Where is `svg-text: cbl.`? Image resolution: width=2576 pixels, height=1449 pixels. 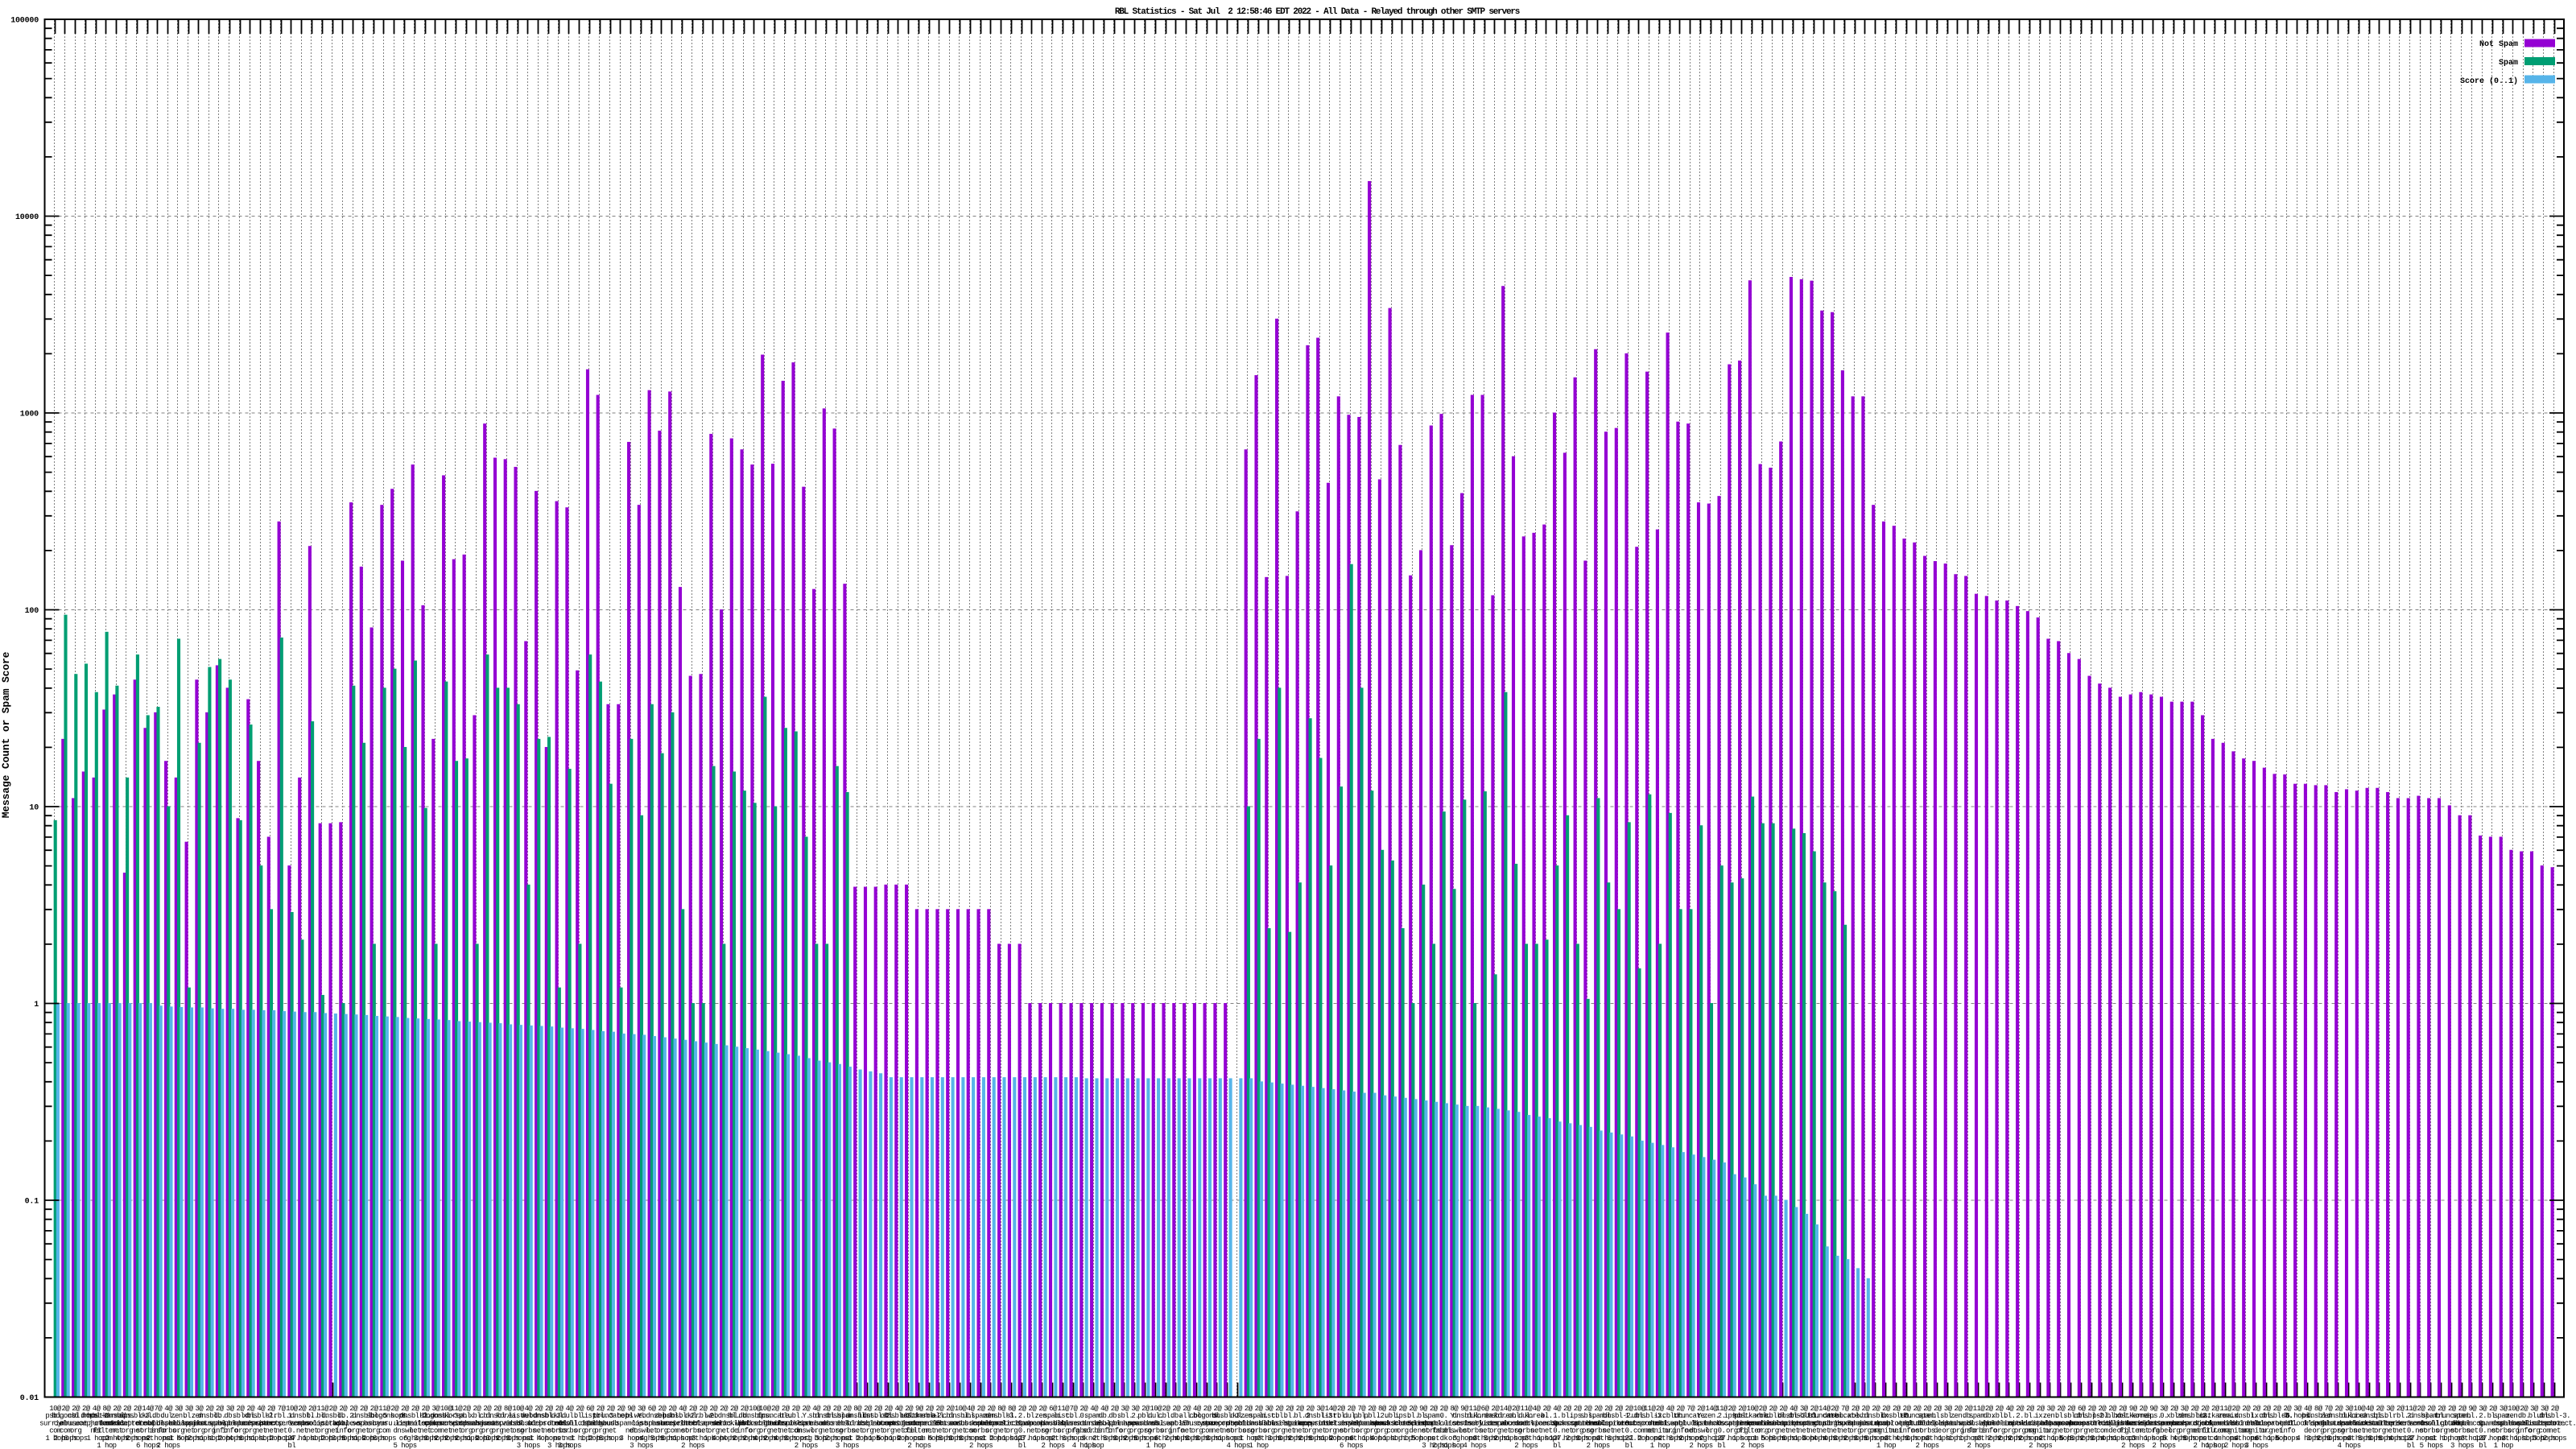
svg-text: cbl. is located at coordinates (486, 1416).